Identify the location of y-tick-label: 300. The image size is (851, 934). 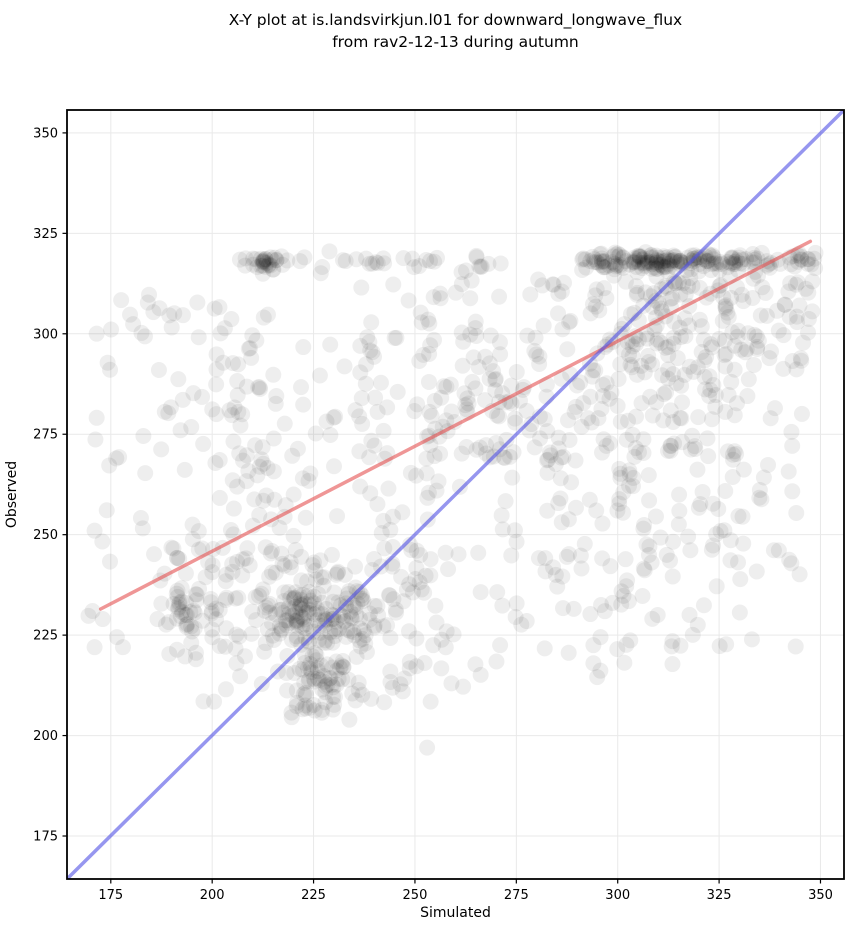
(45, 334).